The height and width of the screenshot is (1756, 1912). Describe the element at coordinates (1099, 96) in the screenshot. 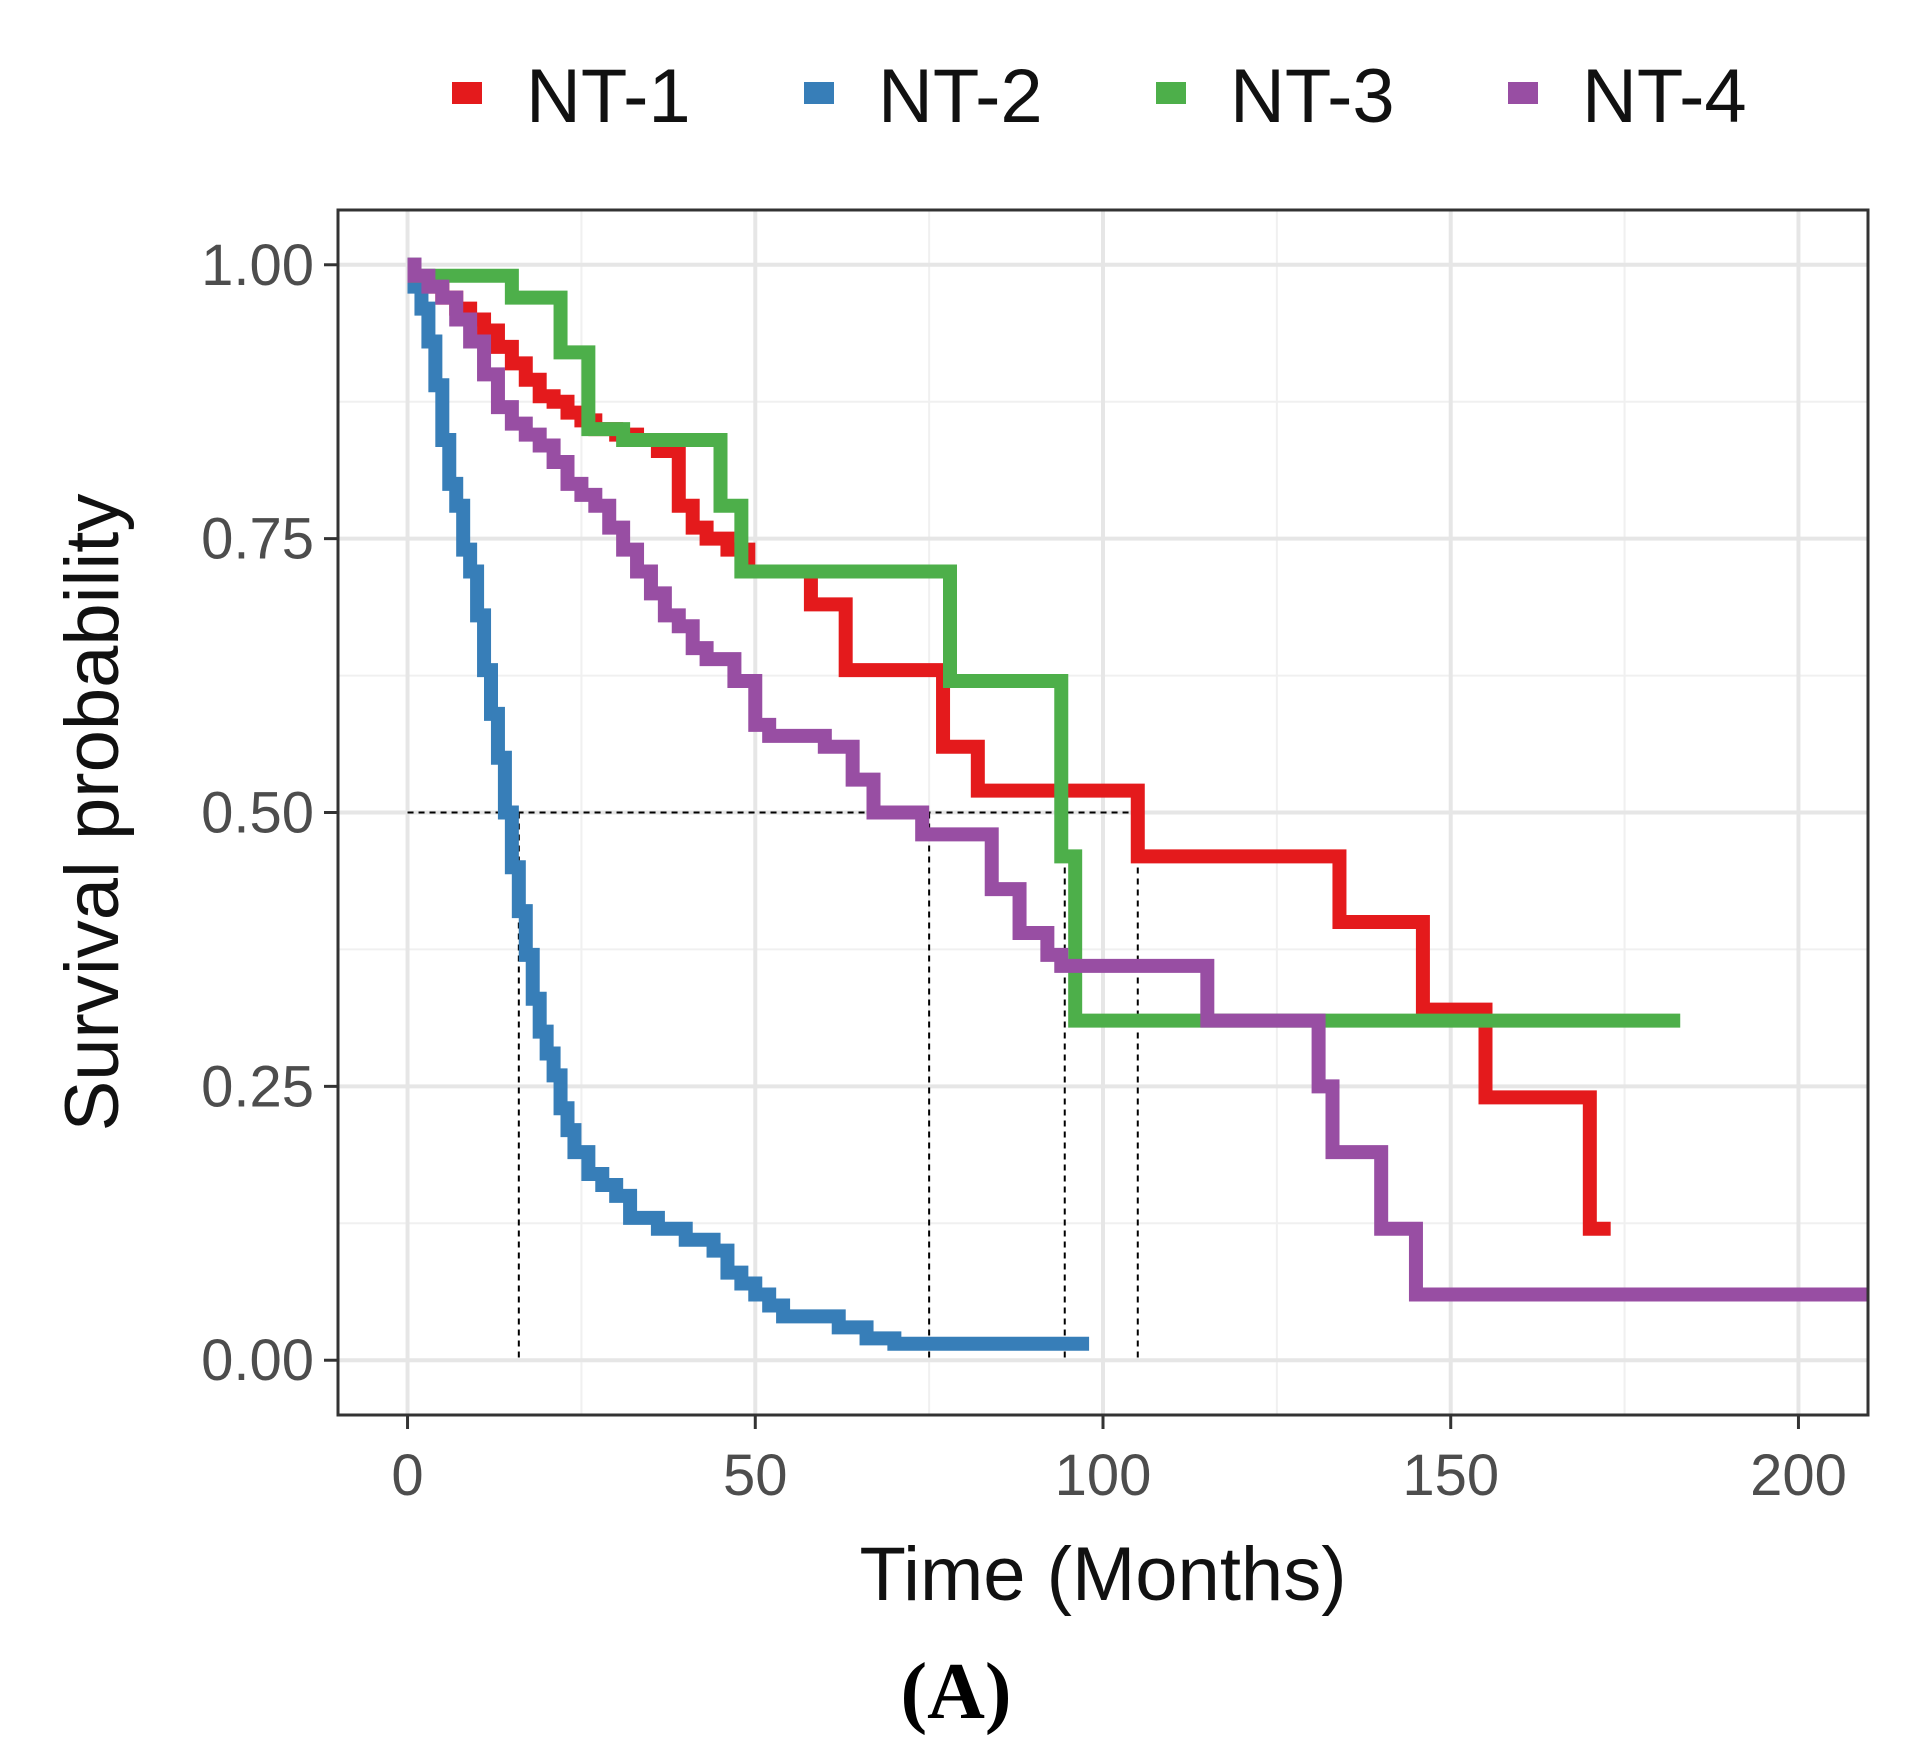

I see `legend: NT-1 NT-2 NT-3 NT-4` at that location.